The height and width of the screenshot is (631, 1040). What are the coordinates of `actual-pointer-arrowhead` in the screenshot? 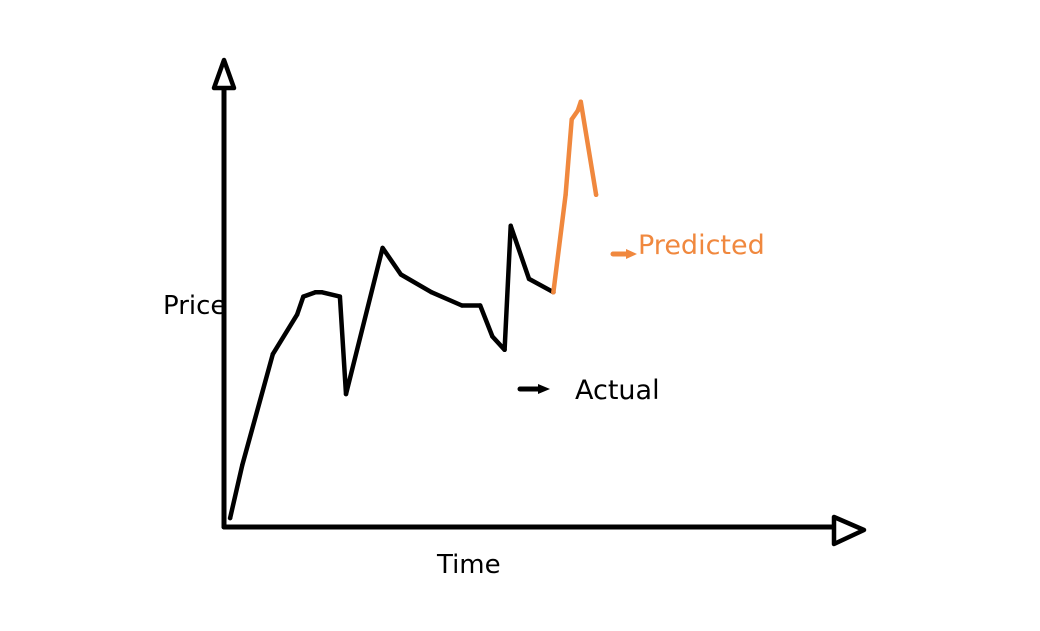 It's located at (544, 389).